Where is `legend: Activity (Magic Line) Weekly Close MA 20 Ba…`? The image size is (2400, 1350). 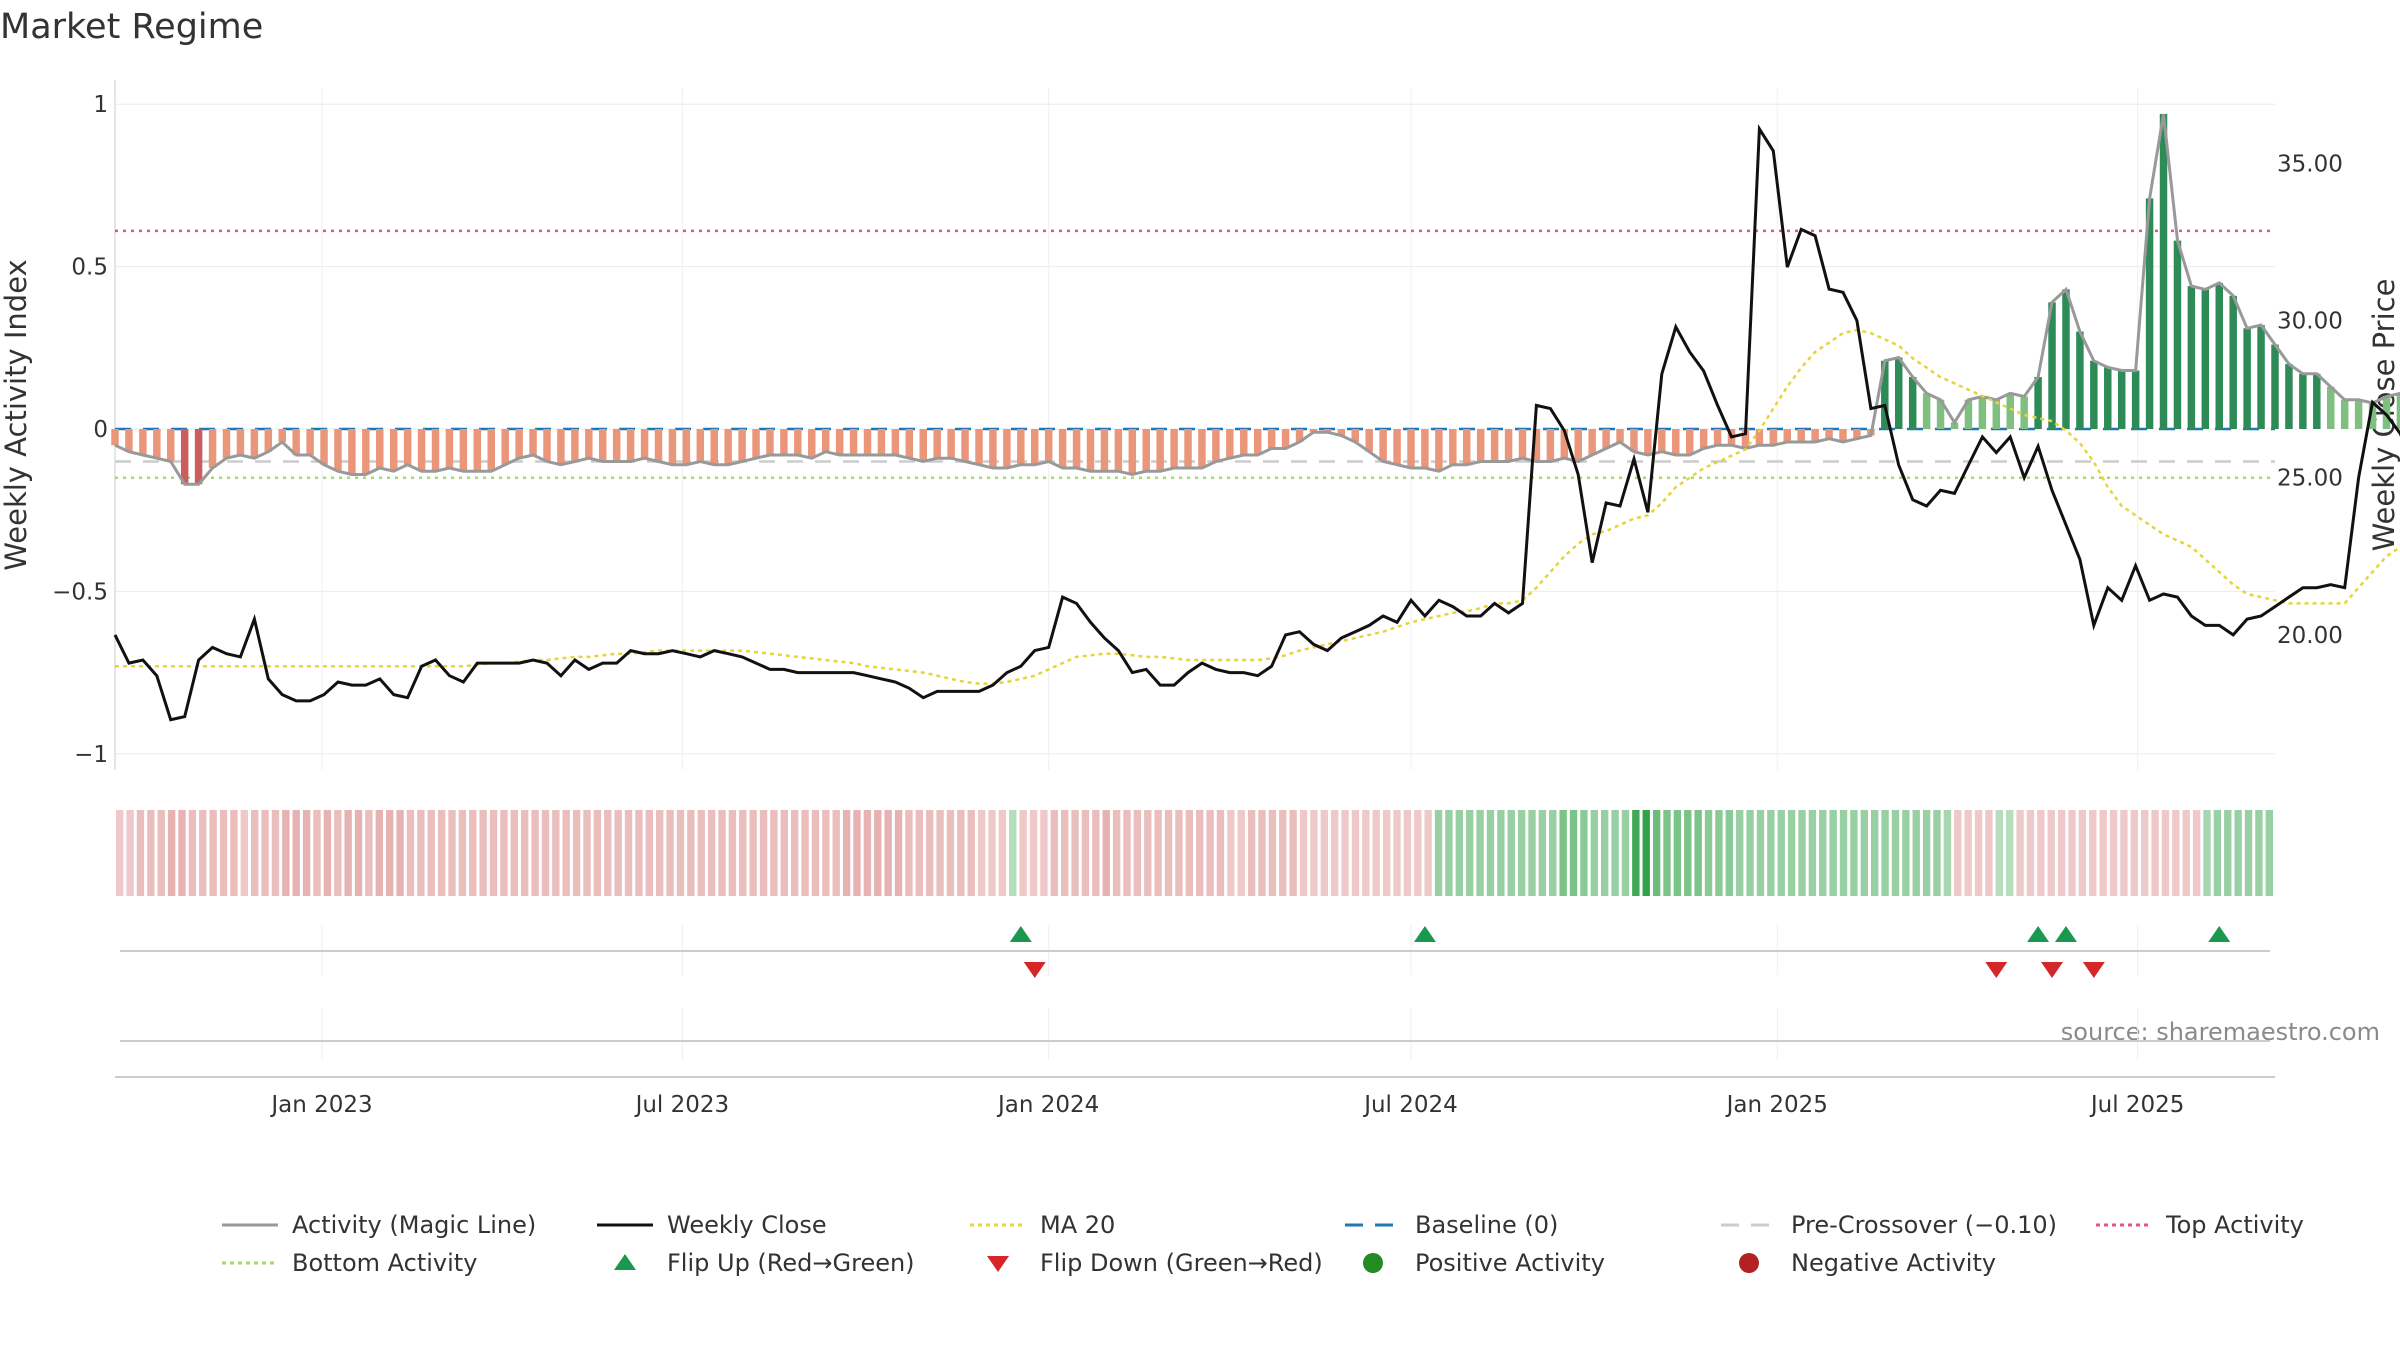
legend: Activity (Magic Line) Weekly Close MA 20 Ba… is located at coordinates (1263, 1244).